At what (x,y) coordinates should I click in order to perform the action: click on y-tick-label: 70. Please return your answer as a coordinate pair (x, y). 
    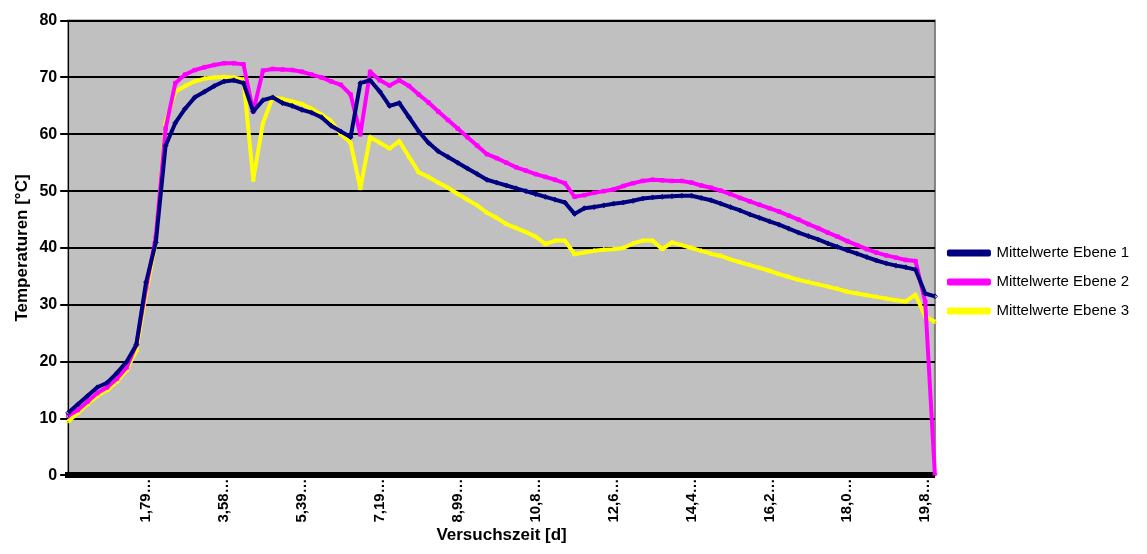
    Looking at the image, I should click on (48, 76).